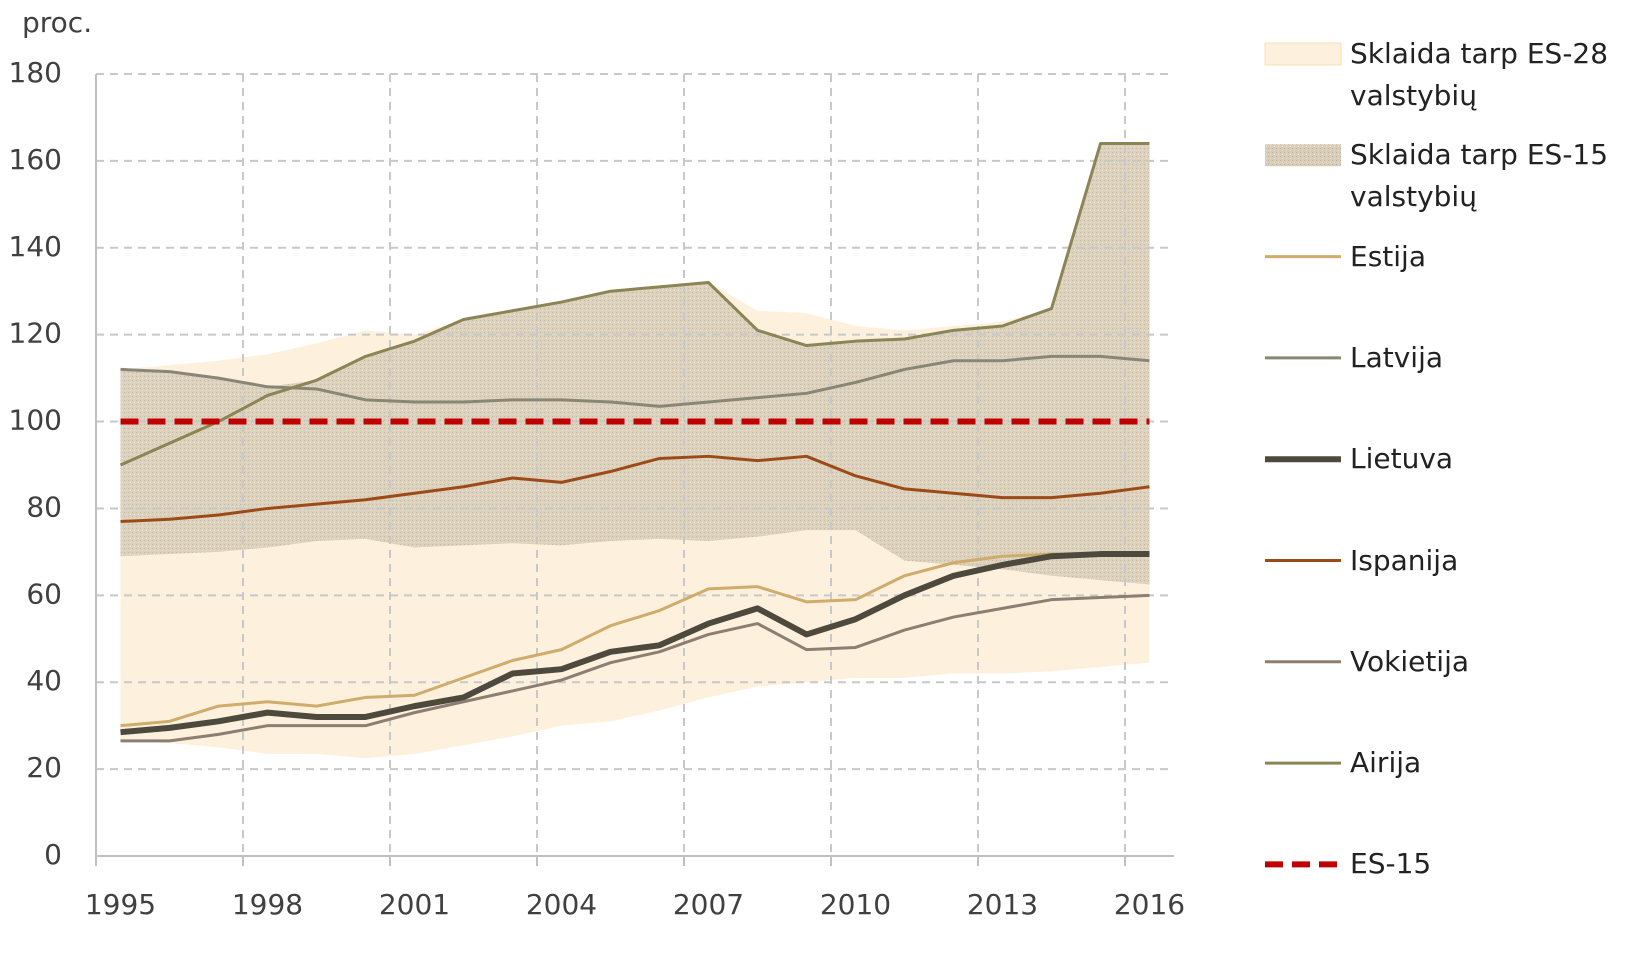  What do you see at coordinates (35, 333) in the screenshot?
I see `y-tick-label: 120` at bounding box center [35, 333].